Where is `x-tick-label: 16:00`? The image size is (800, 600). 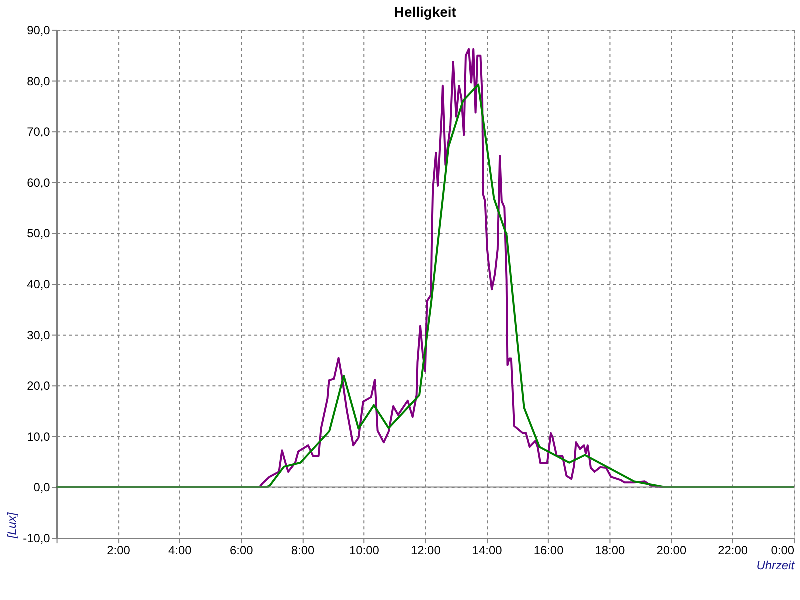 x-tick-label: 16:00 is located at coordinates (549, 551).